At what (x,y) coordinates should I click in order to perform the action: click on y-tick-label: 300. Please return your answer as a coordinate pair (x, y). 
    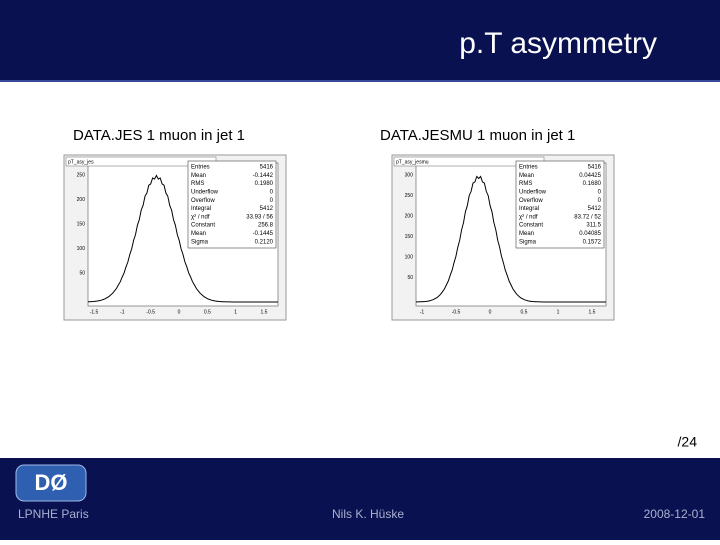
    Looking at the image, I should click on (409, 175).